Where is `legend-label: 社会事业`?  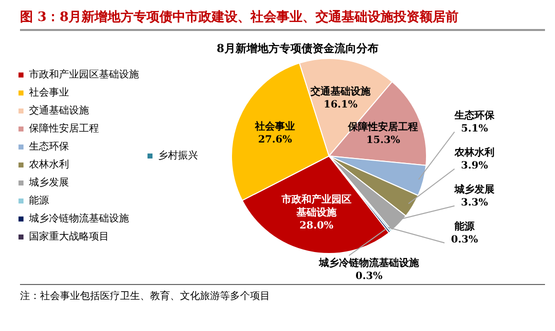
legend-label: 社会事业 is located at coordinates (49, 92).